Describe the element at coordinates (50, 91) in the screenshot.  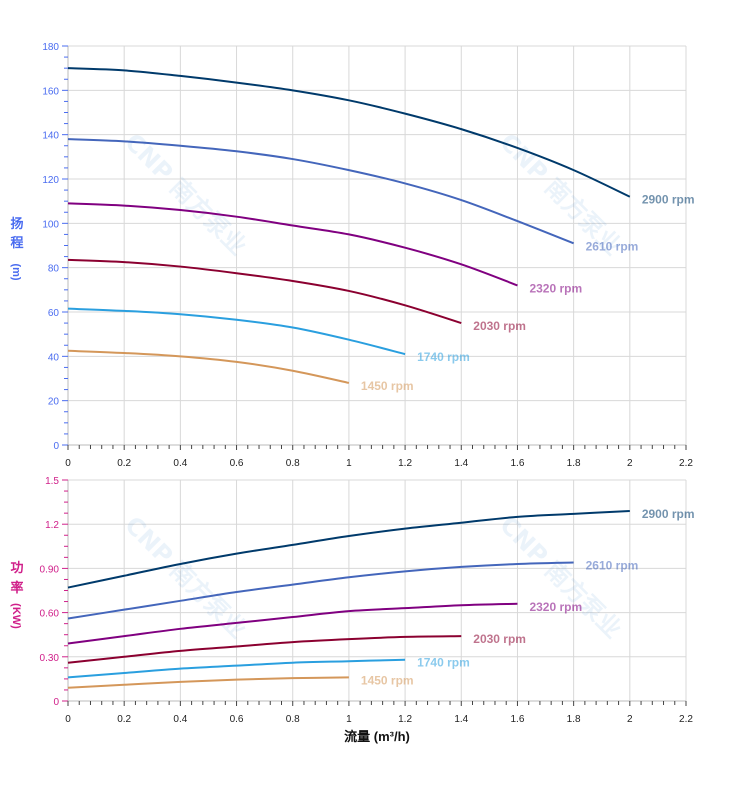
I see `y-tick-label: 160` at that location.